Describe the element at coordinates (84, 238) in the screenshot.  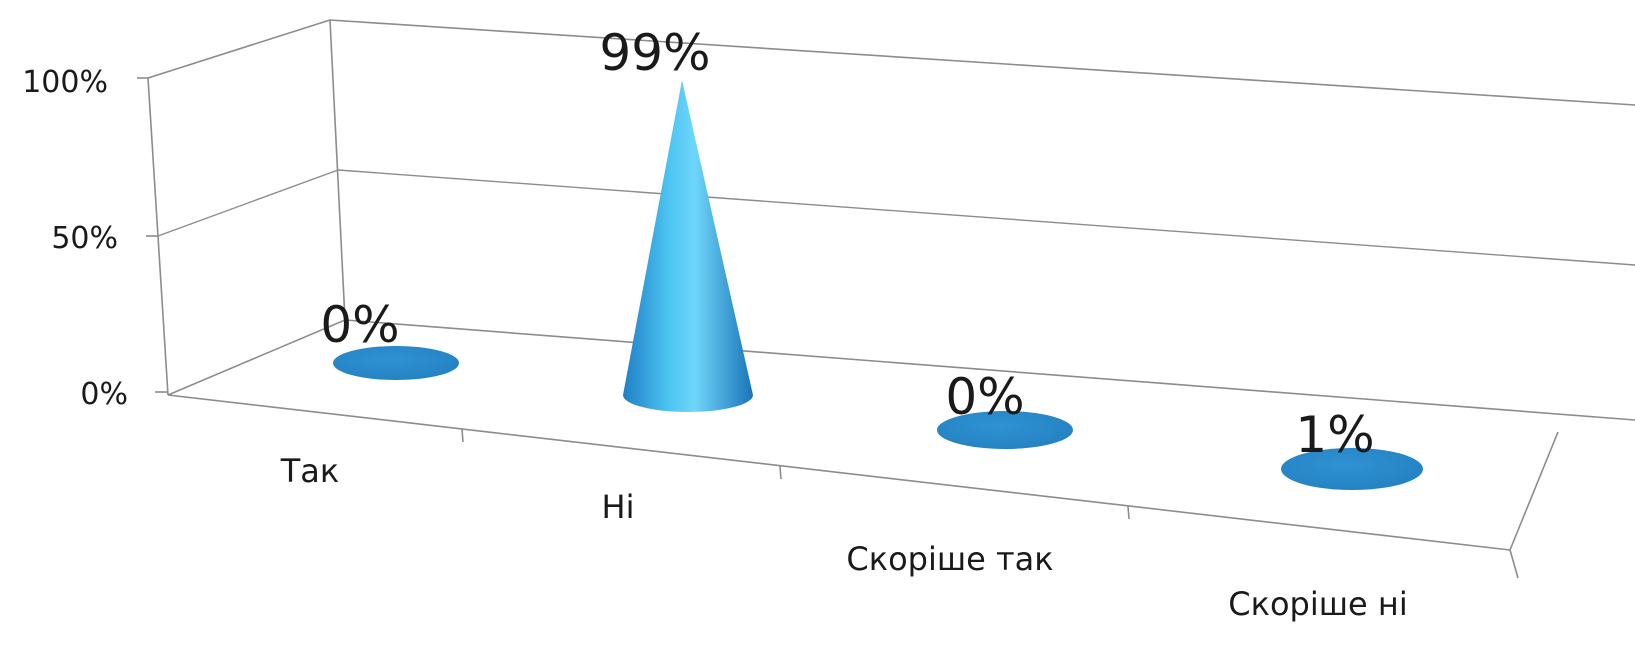
I see `y-tick-label-50: 50%` at that location.